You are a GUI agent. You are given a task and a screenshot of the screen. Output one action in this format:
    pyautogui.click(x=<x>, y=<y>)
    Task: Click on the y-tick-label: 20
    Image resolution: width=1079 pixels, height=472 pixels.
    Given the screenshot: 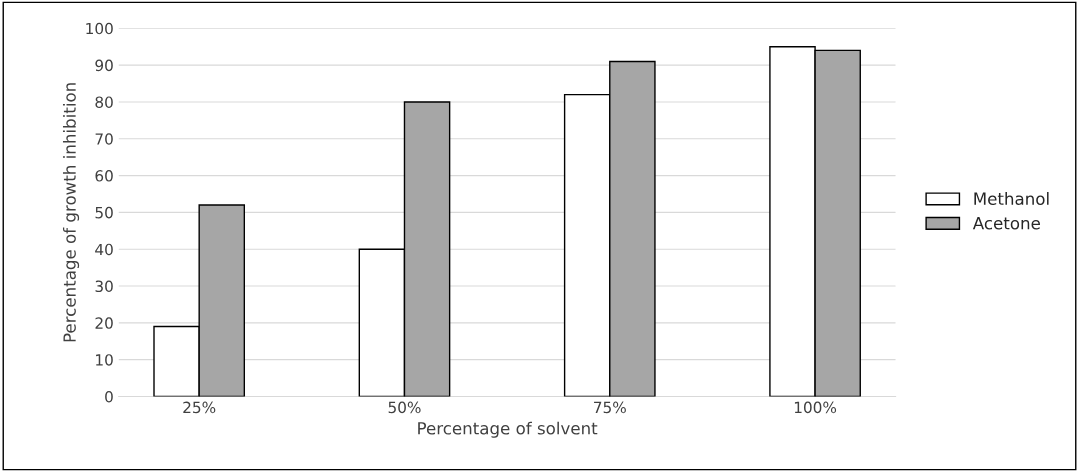 What is the action you would take?
    pyautogui.click(x=104, y=323)
    